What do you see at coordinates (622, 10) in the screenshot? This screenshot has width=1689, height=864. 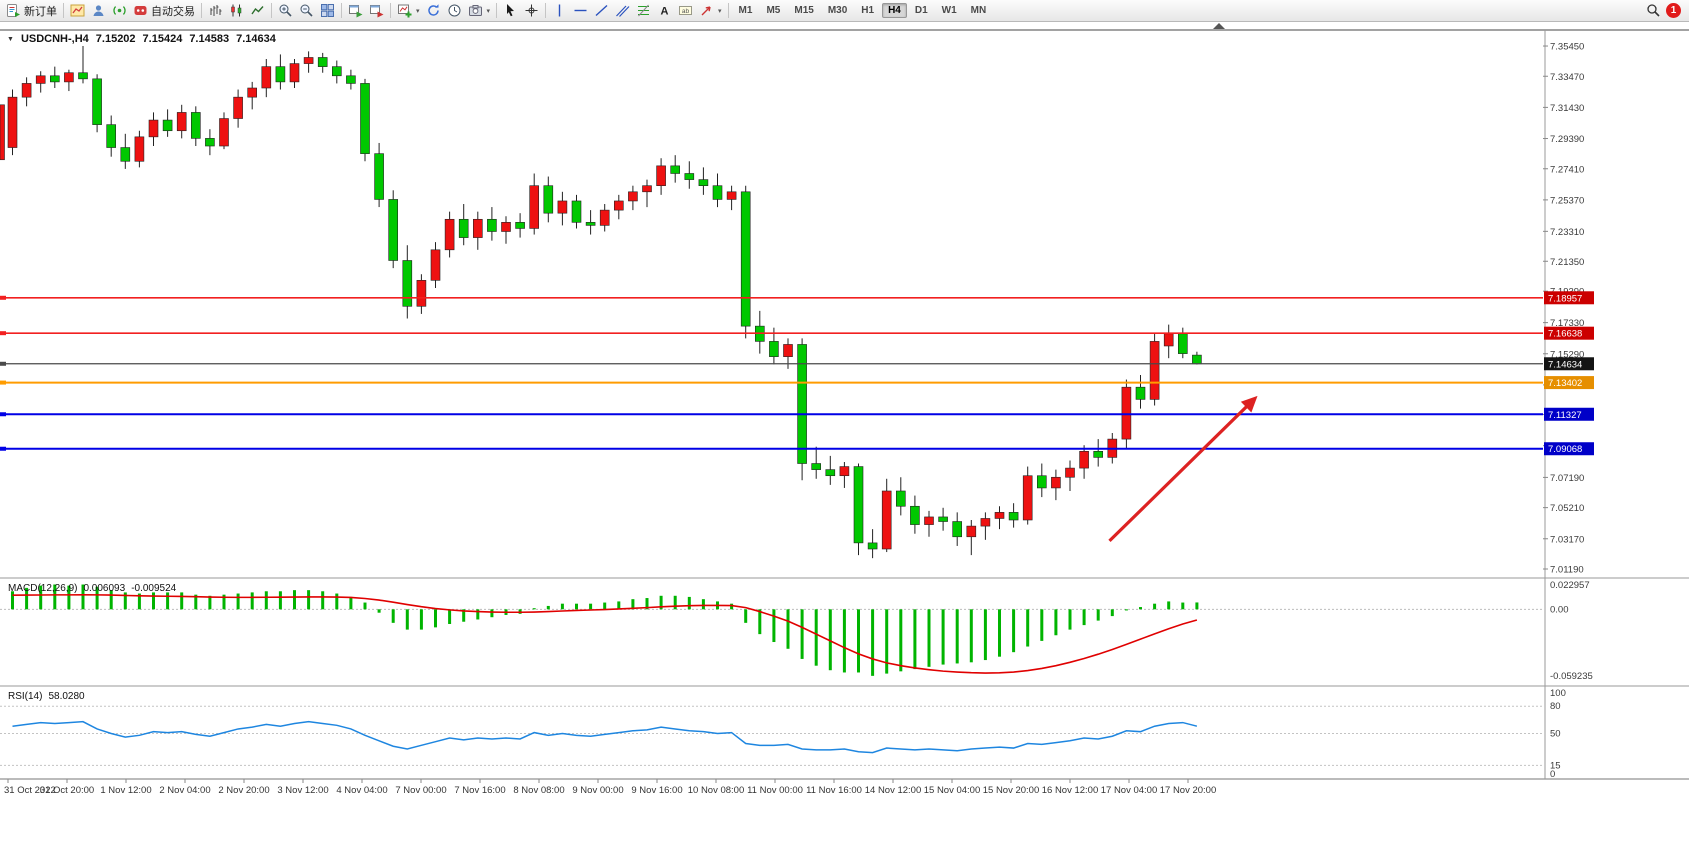 I see `channel-button` at bounding box center [622, 10].